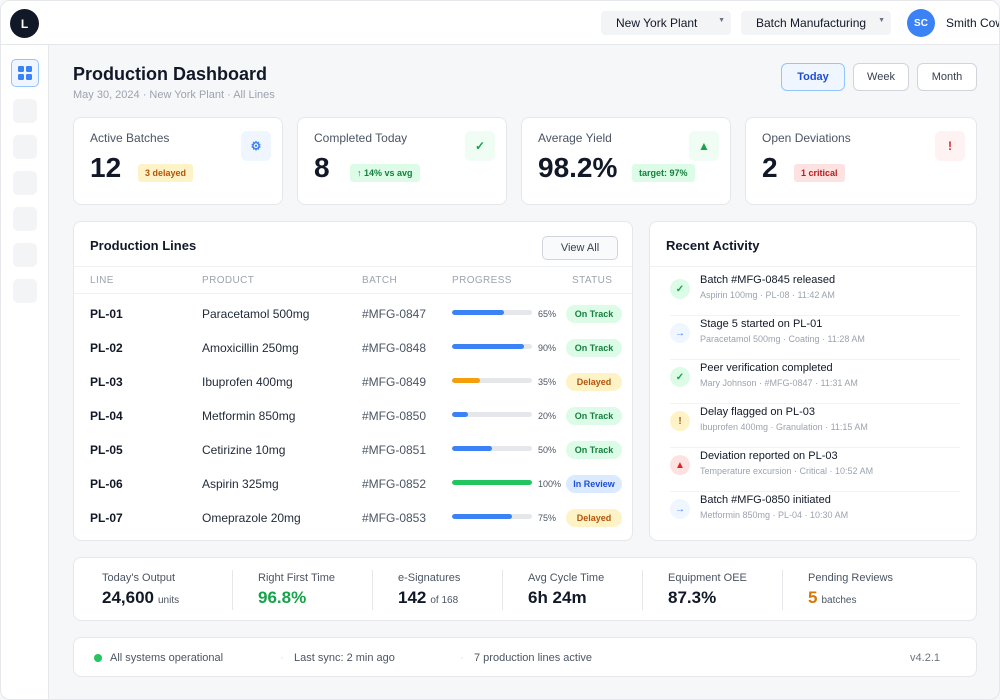 This screenshot has width=1000, height=700. Describe the element at coordinates (766, 368) in the screenshot. I see `activity-title: Peer verification completed` at that location.